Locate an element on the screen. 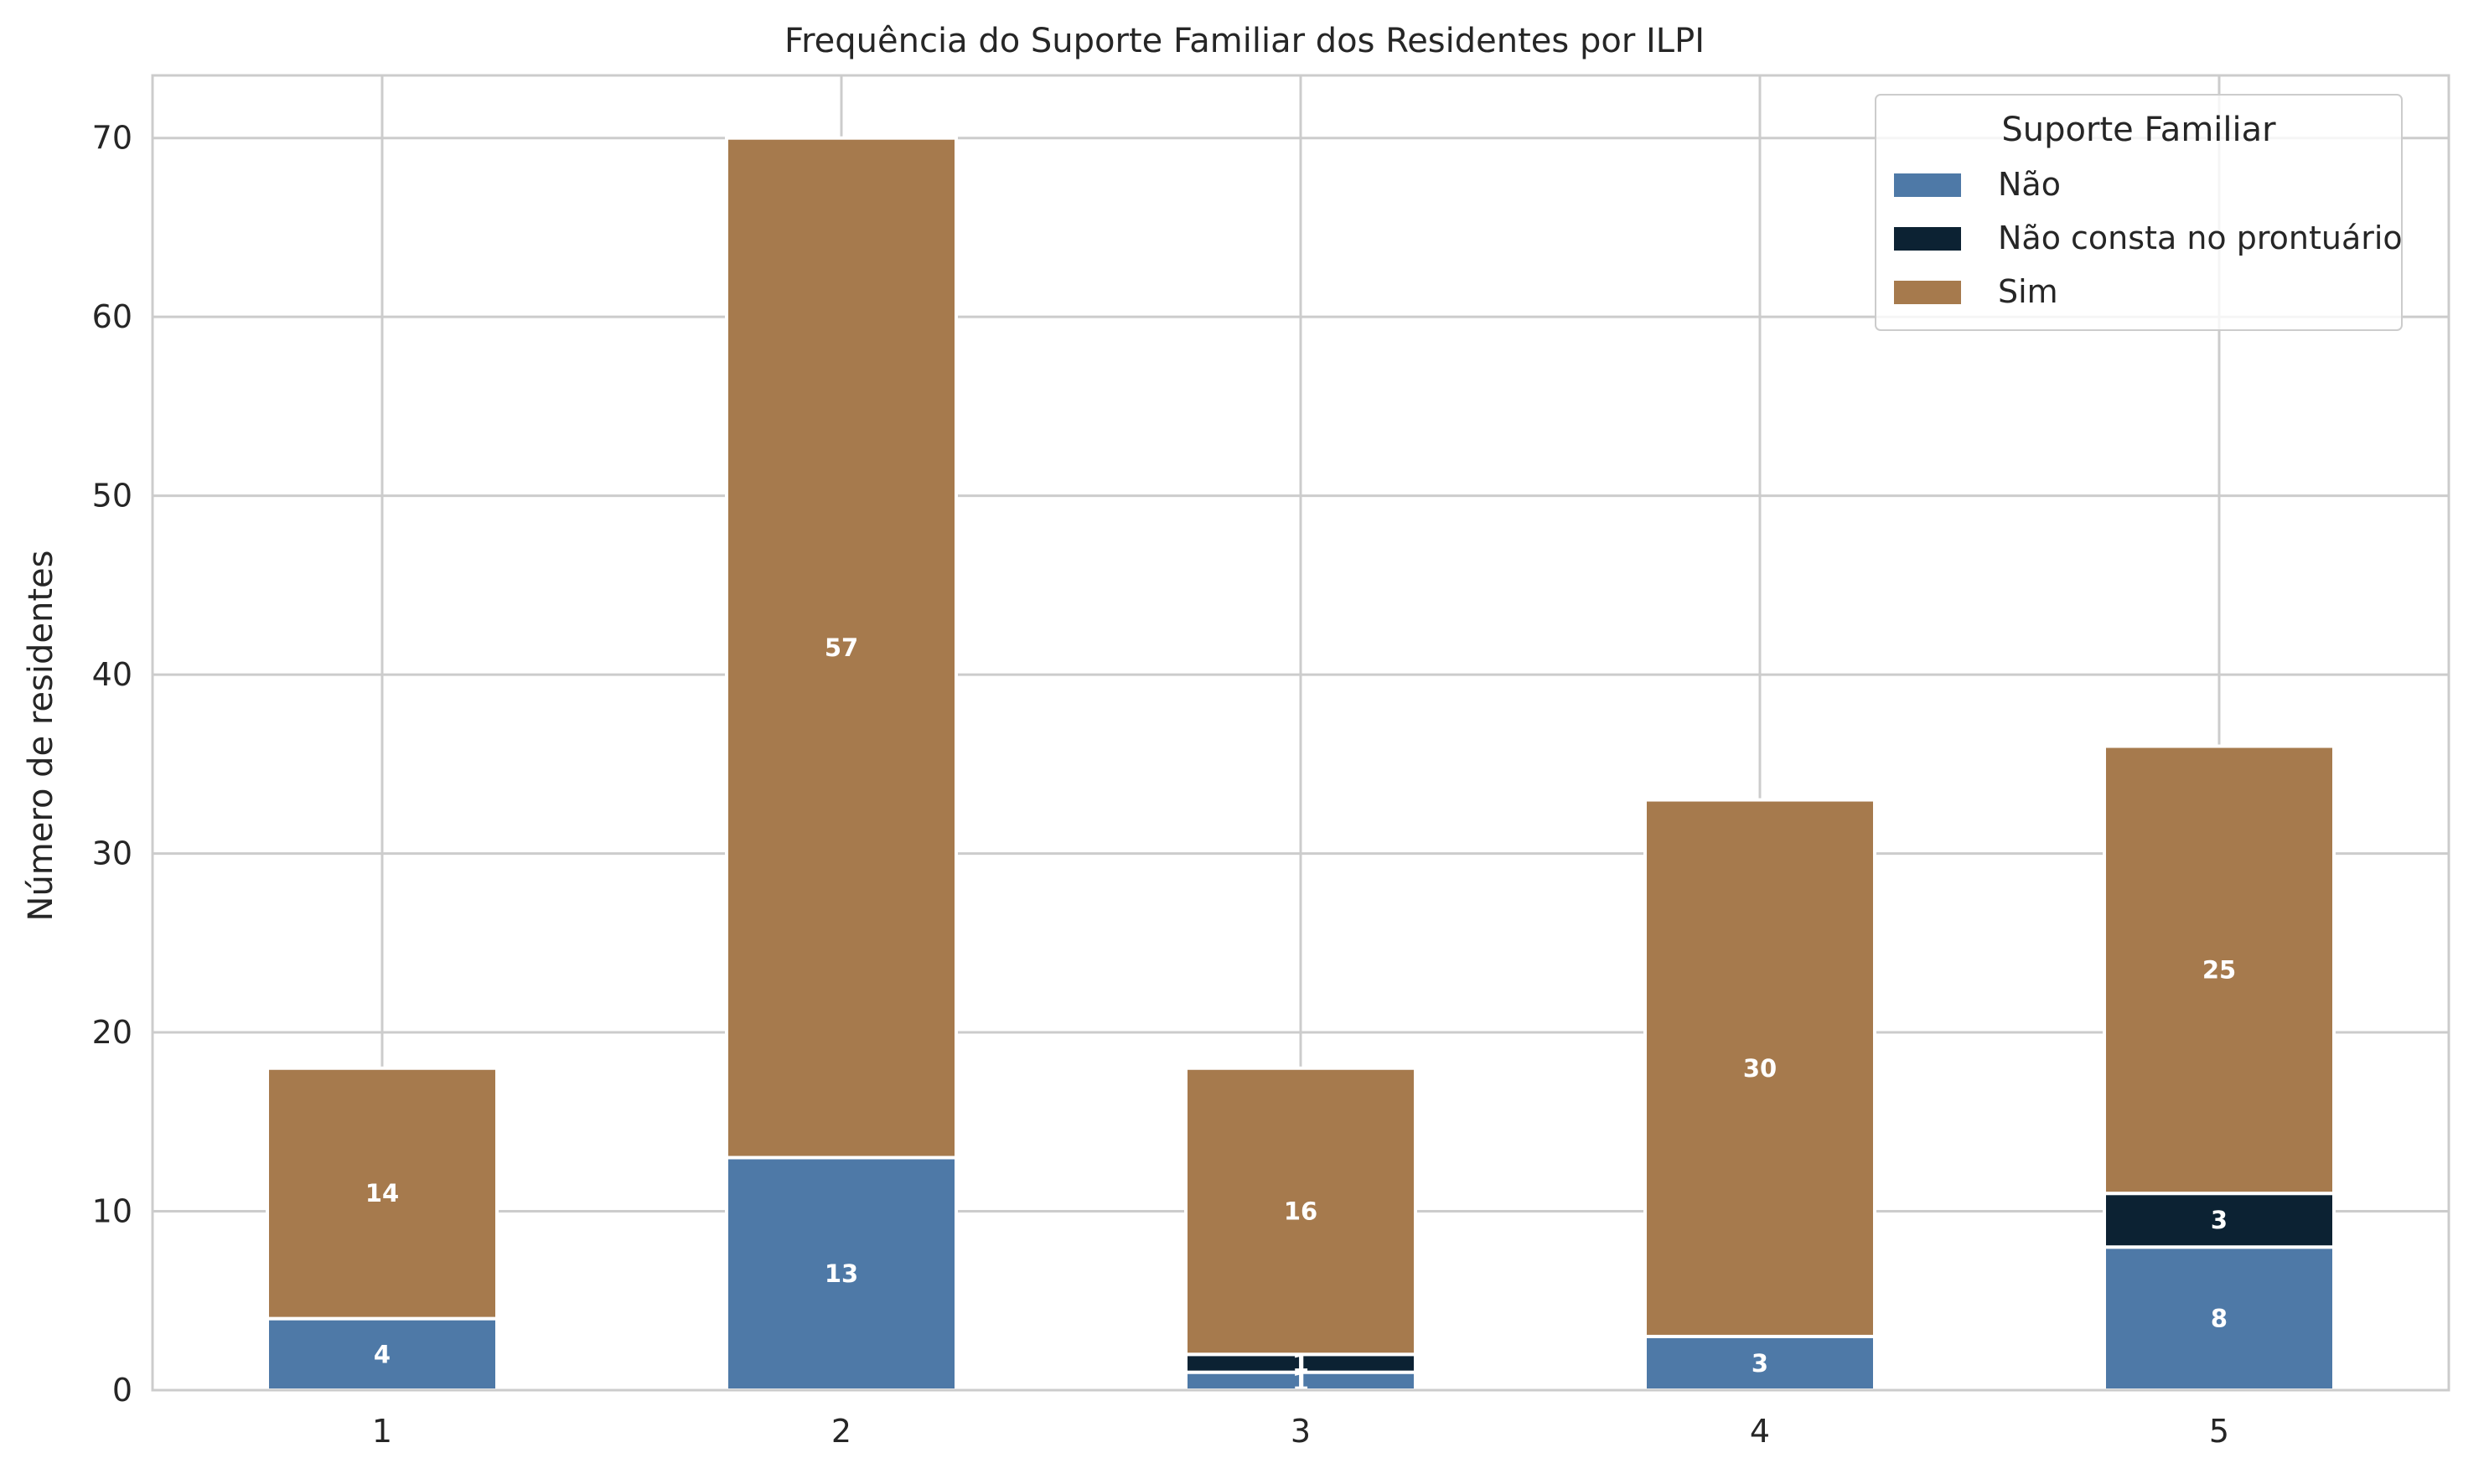 This screenshot has width=2489, height=1484. data-label: 14 is located at coordinates (382, 1193).